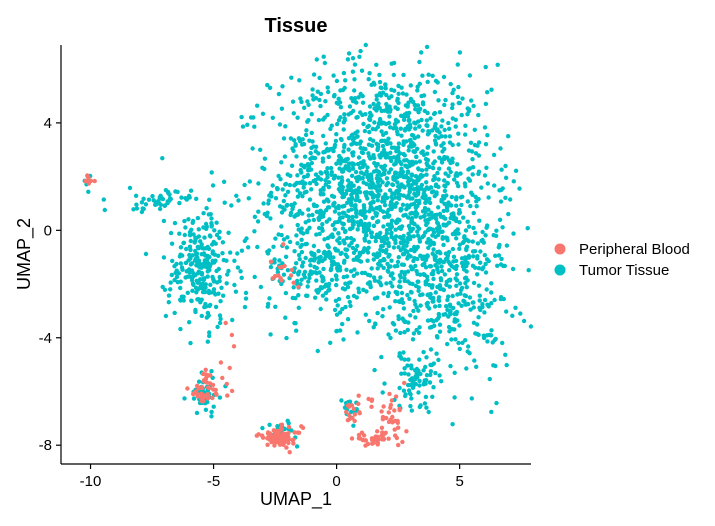  Describe the element at coordinates (48, 230) in the screenshot. I see `y-tick-label: 0` at that location.